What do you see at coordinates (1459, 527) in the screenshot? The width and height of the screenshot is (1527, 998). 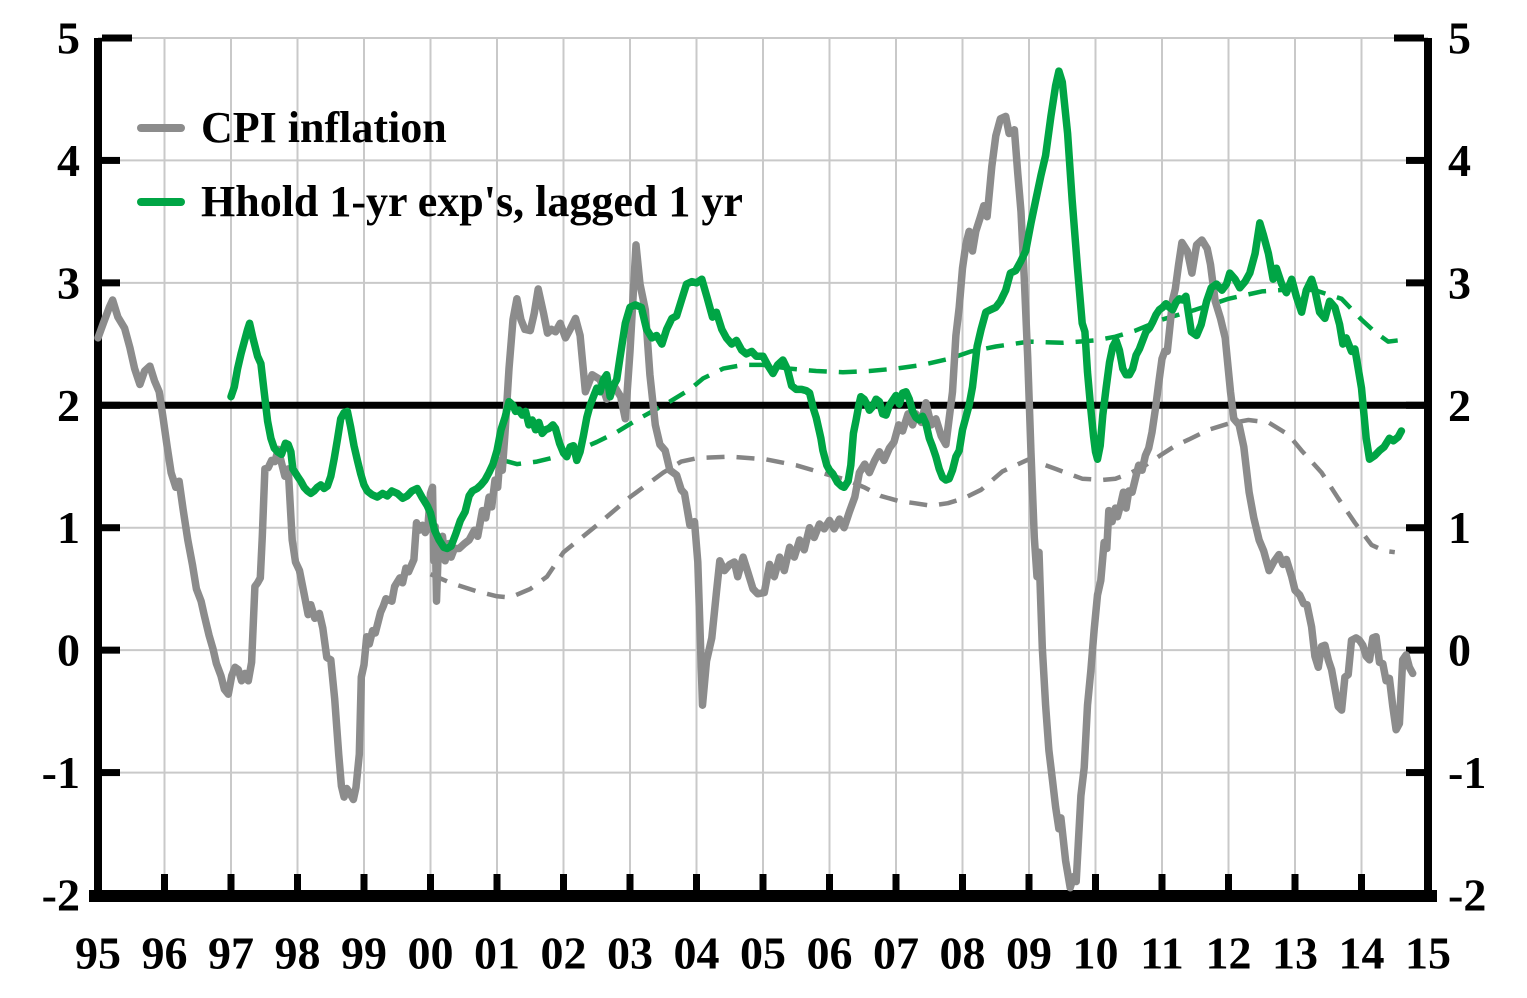 I see `y-axis-label-right: 1` at bounding box center [1459, 527].